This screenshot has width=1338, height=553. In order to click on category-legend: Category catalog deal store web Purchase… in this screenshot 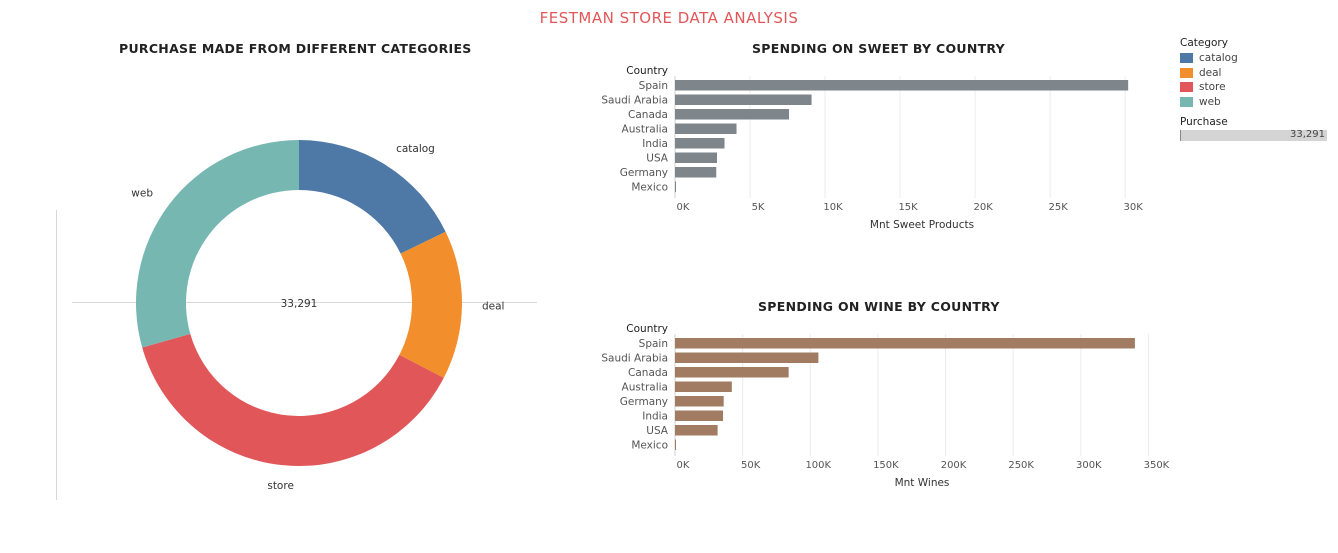, I will do `click(1255, 89)`.